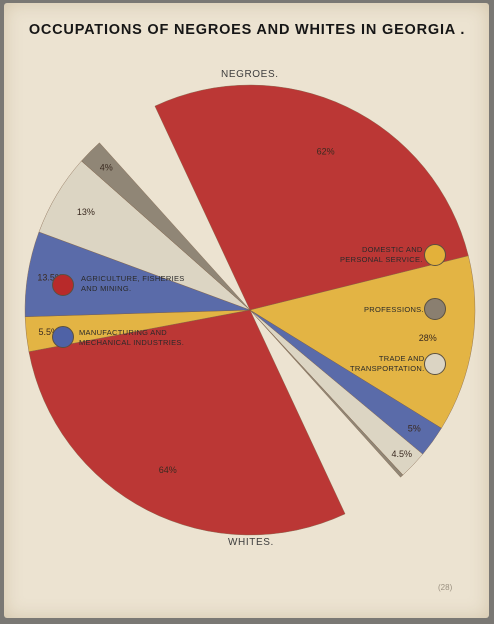 The width and height of the screenshot is (494, 624). What do you see at coordinates (63, 285) in the screenshot?
I see `legend-swatch-agriculture` at bounding box center [63, 285].